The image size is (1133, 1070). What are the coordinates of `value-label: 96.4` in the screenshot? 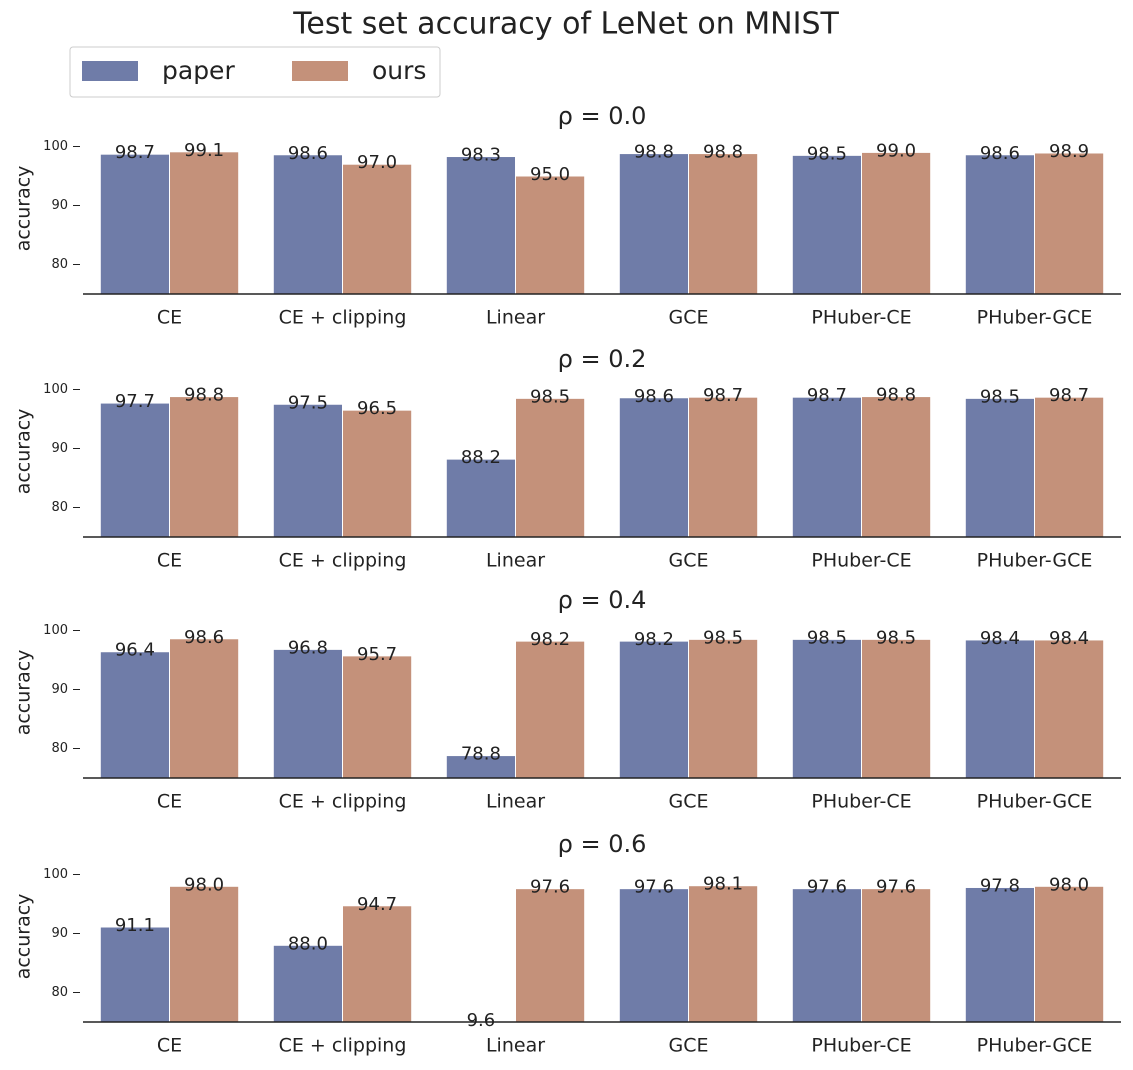 It's located at (135, 650).